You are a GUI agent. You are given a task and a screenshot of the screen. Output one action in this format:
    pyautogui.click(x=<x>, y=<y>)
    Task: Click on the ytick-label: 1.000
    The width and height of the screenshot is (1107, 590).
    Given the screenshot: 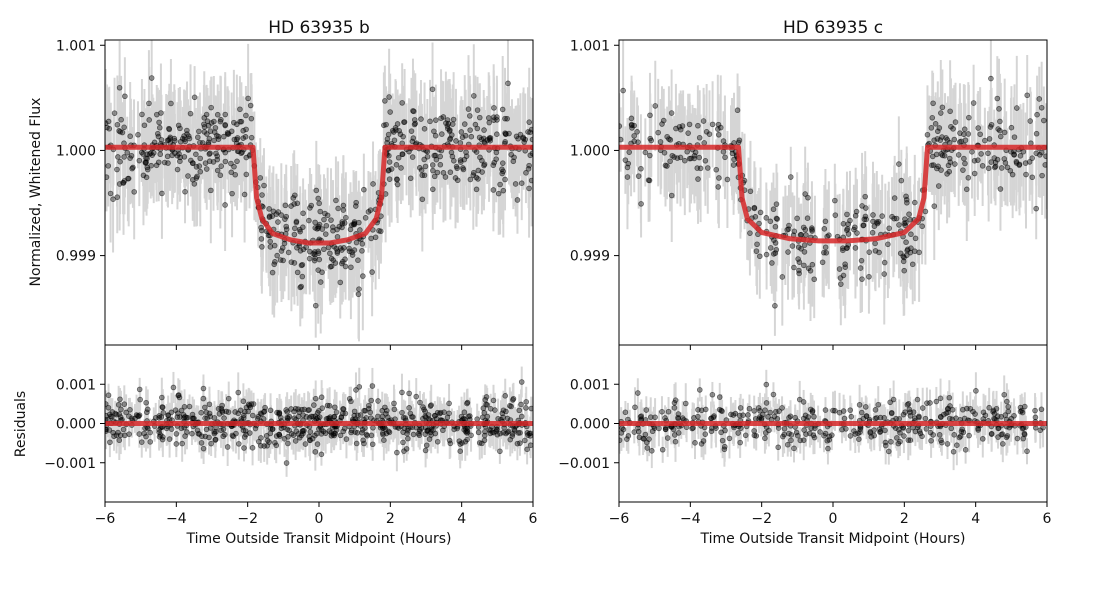 What is the action you would take?
    pyautogui.click(x=590, y=151)
    